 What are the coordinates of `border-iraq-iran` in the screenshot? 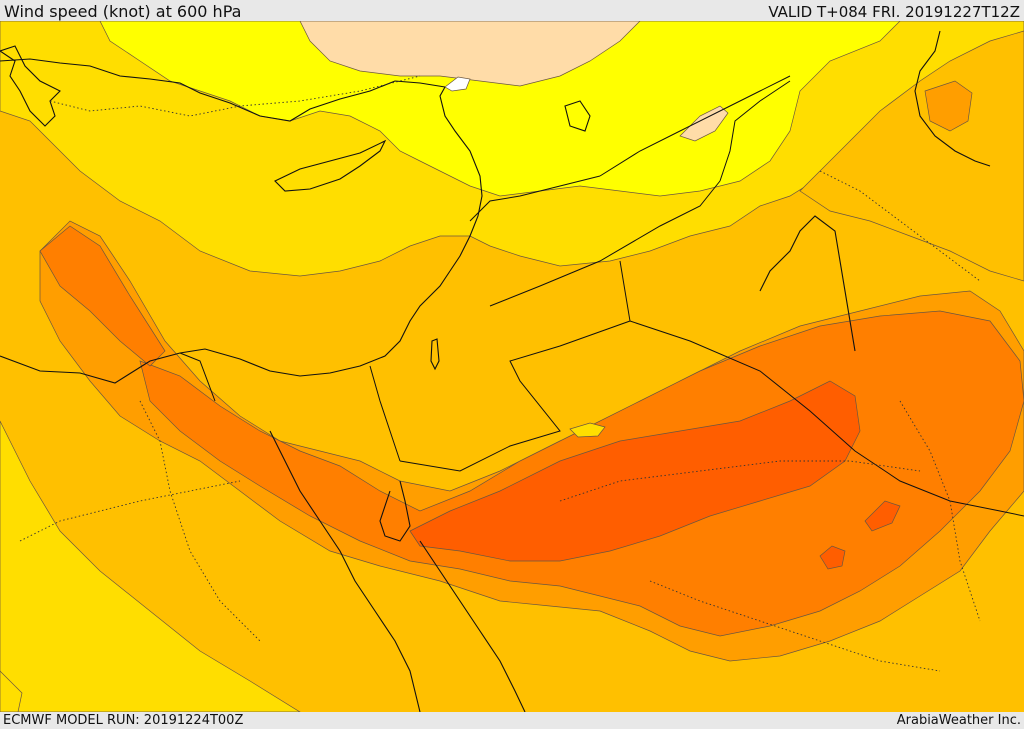 It's located at (755, 131).